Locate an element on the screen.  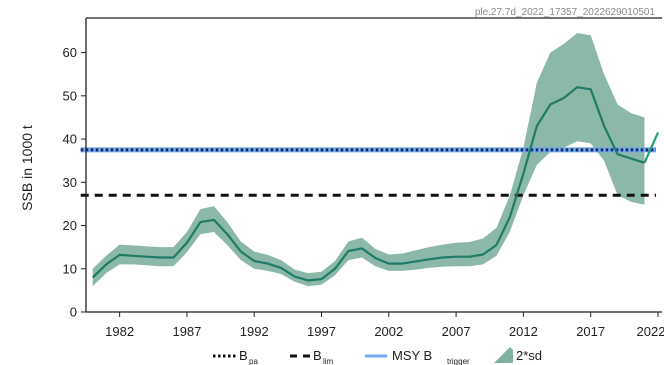
y-axis-label: SSB in 1000 t is located at coordinates (27, 168).